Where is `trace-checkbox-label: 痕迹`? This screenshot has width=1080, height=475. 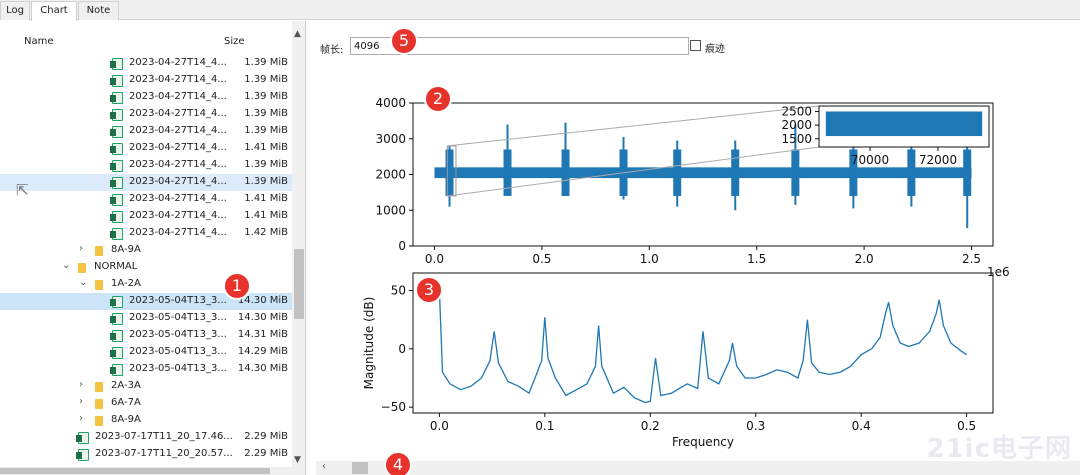
trace-checkbox-label: 痕迹 is located at coordinates (715, 49).